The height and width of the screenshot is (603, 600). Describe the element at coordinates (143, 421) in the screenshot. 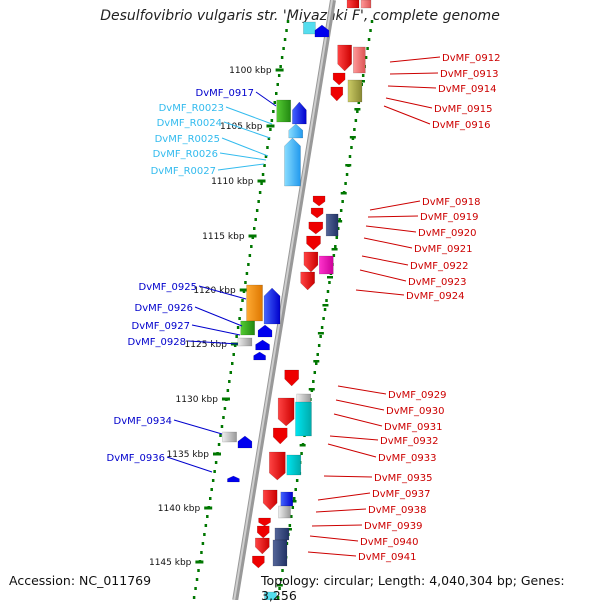

I see `gene-label-left: DvMF_0934` at that location.